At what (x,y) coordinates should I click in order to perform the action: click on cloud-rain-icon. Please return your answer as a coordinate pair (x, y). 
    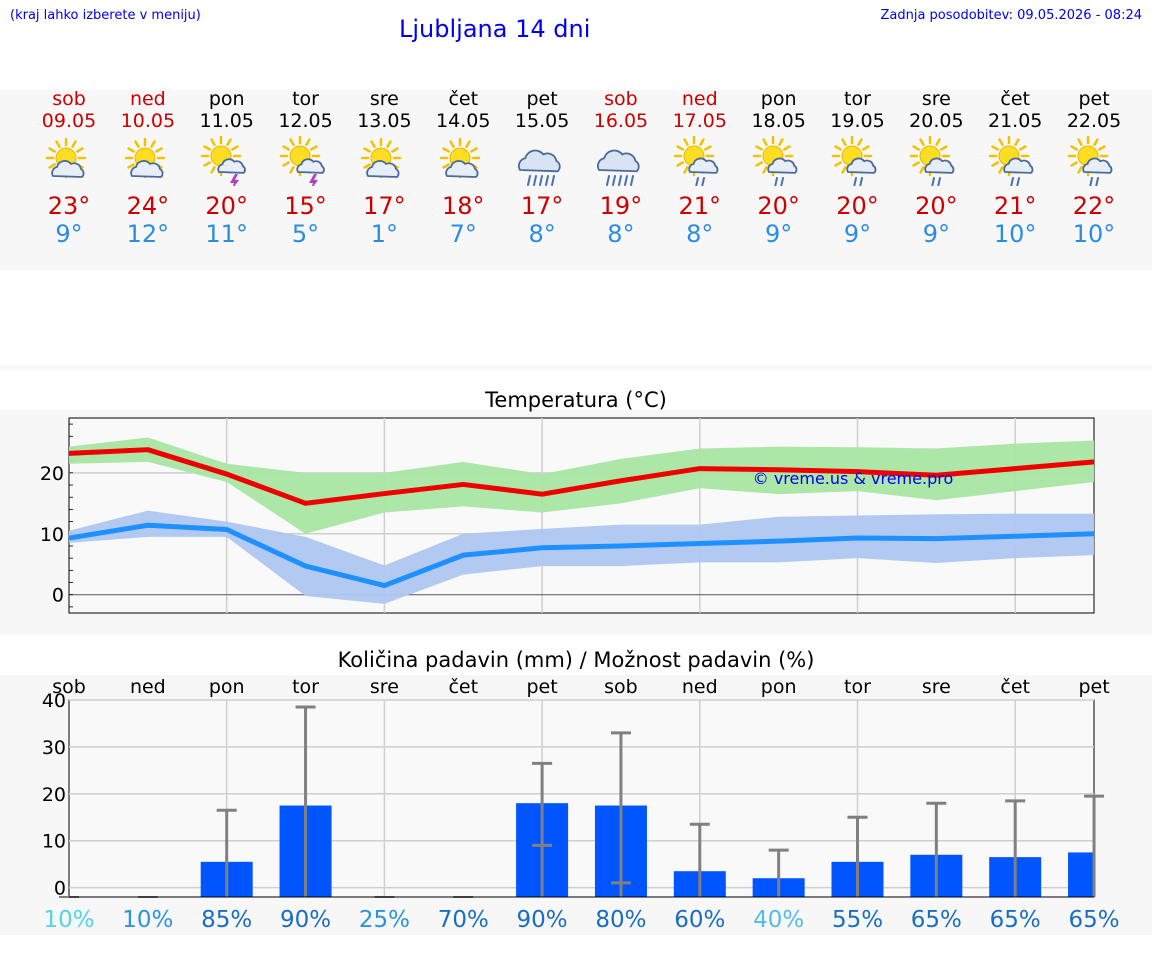
    Looking at the image, I should click on (539, 167).